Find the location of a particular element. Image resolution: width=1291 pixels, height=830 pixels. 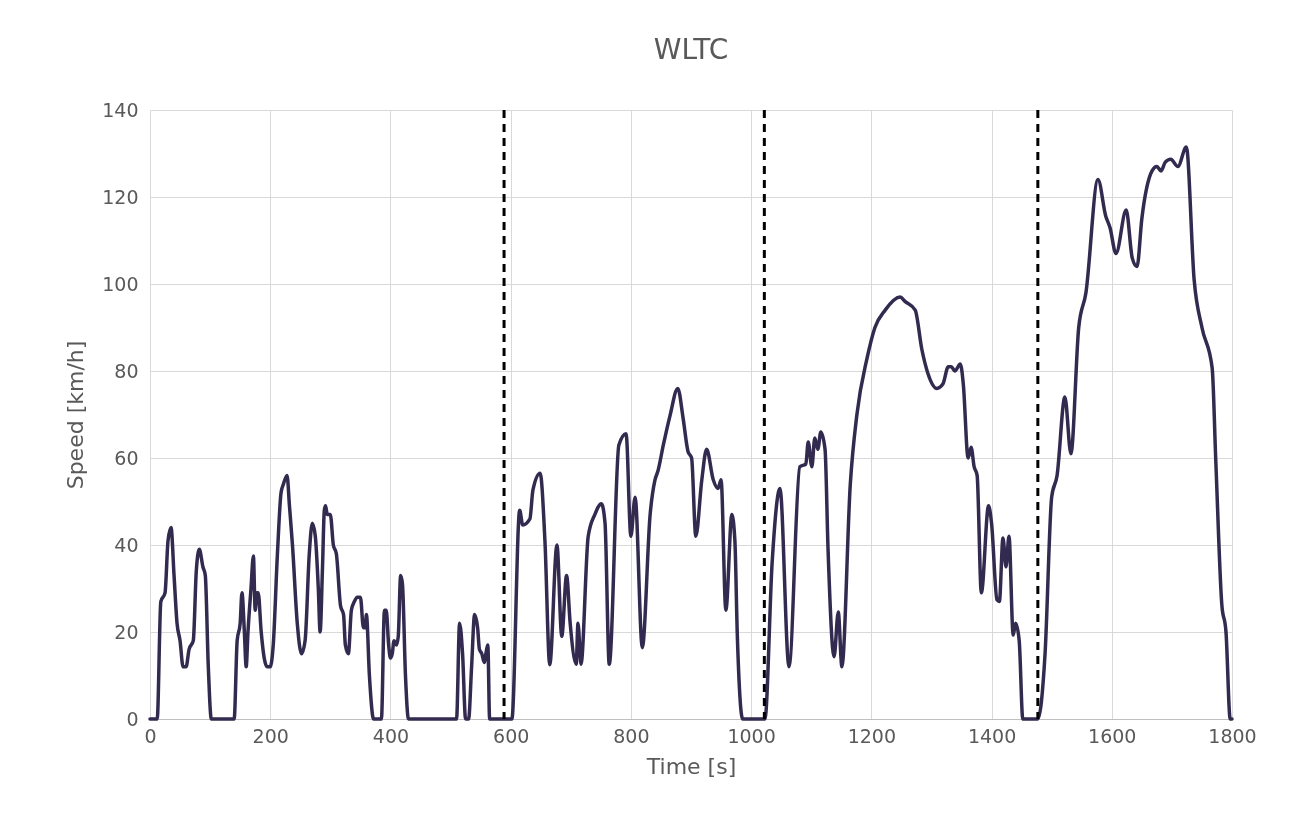

y-tick-label: 140 is located at coordinates (120, 109).